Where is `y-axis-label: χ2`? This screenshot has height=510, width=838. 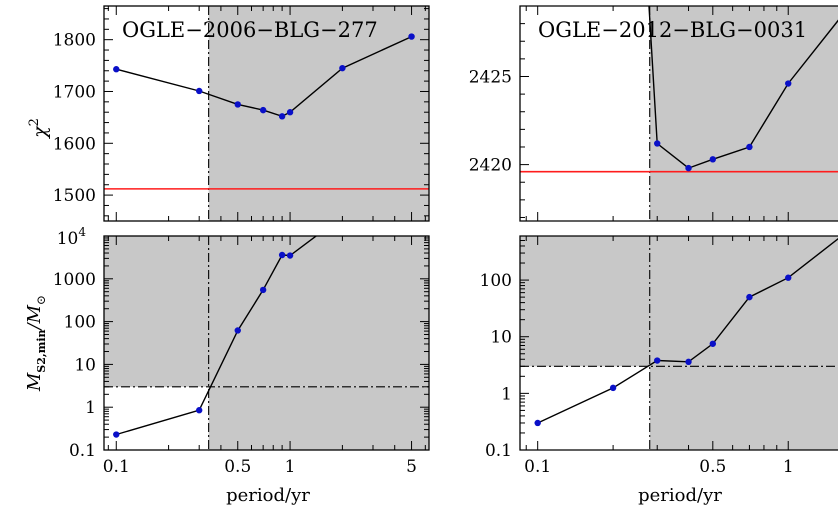 y-axis-label: χ2 is located at coordinates (39, 129).